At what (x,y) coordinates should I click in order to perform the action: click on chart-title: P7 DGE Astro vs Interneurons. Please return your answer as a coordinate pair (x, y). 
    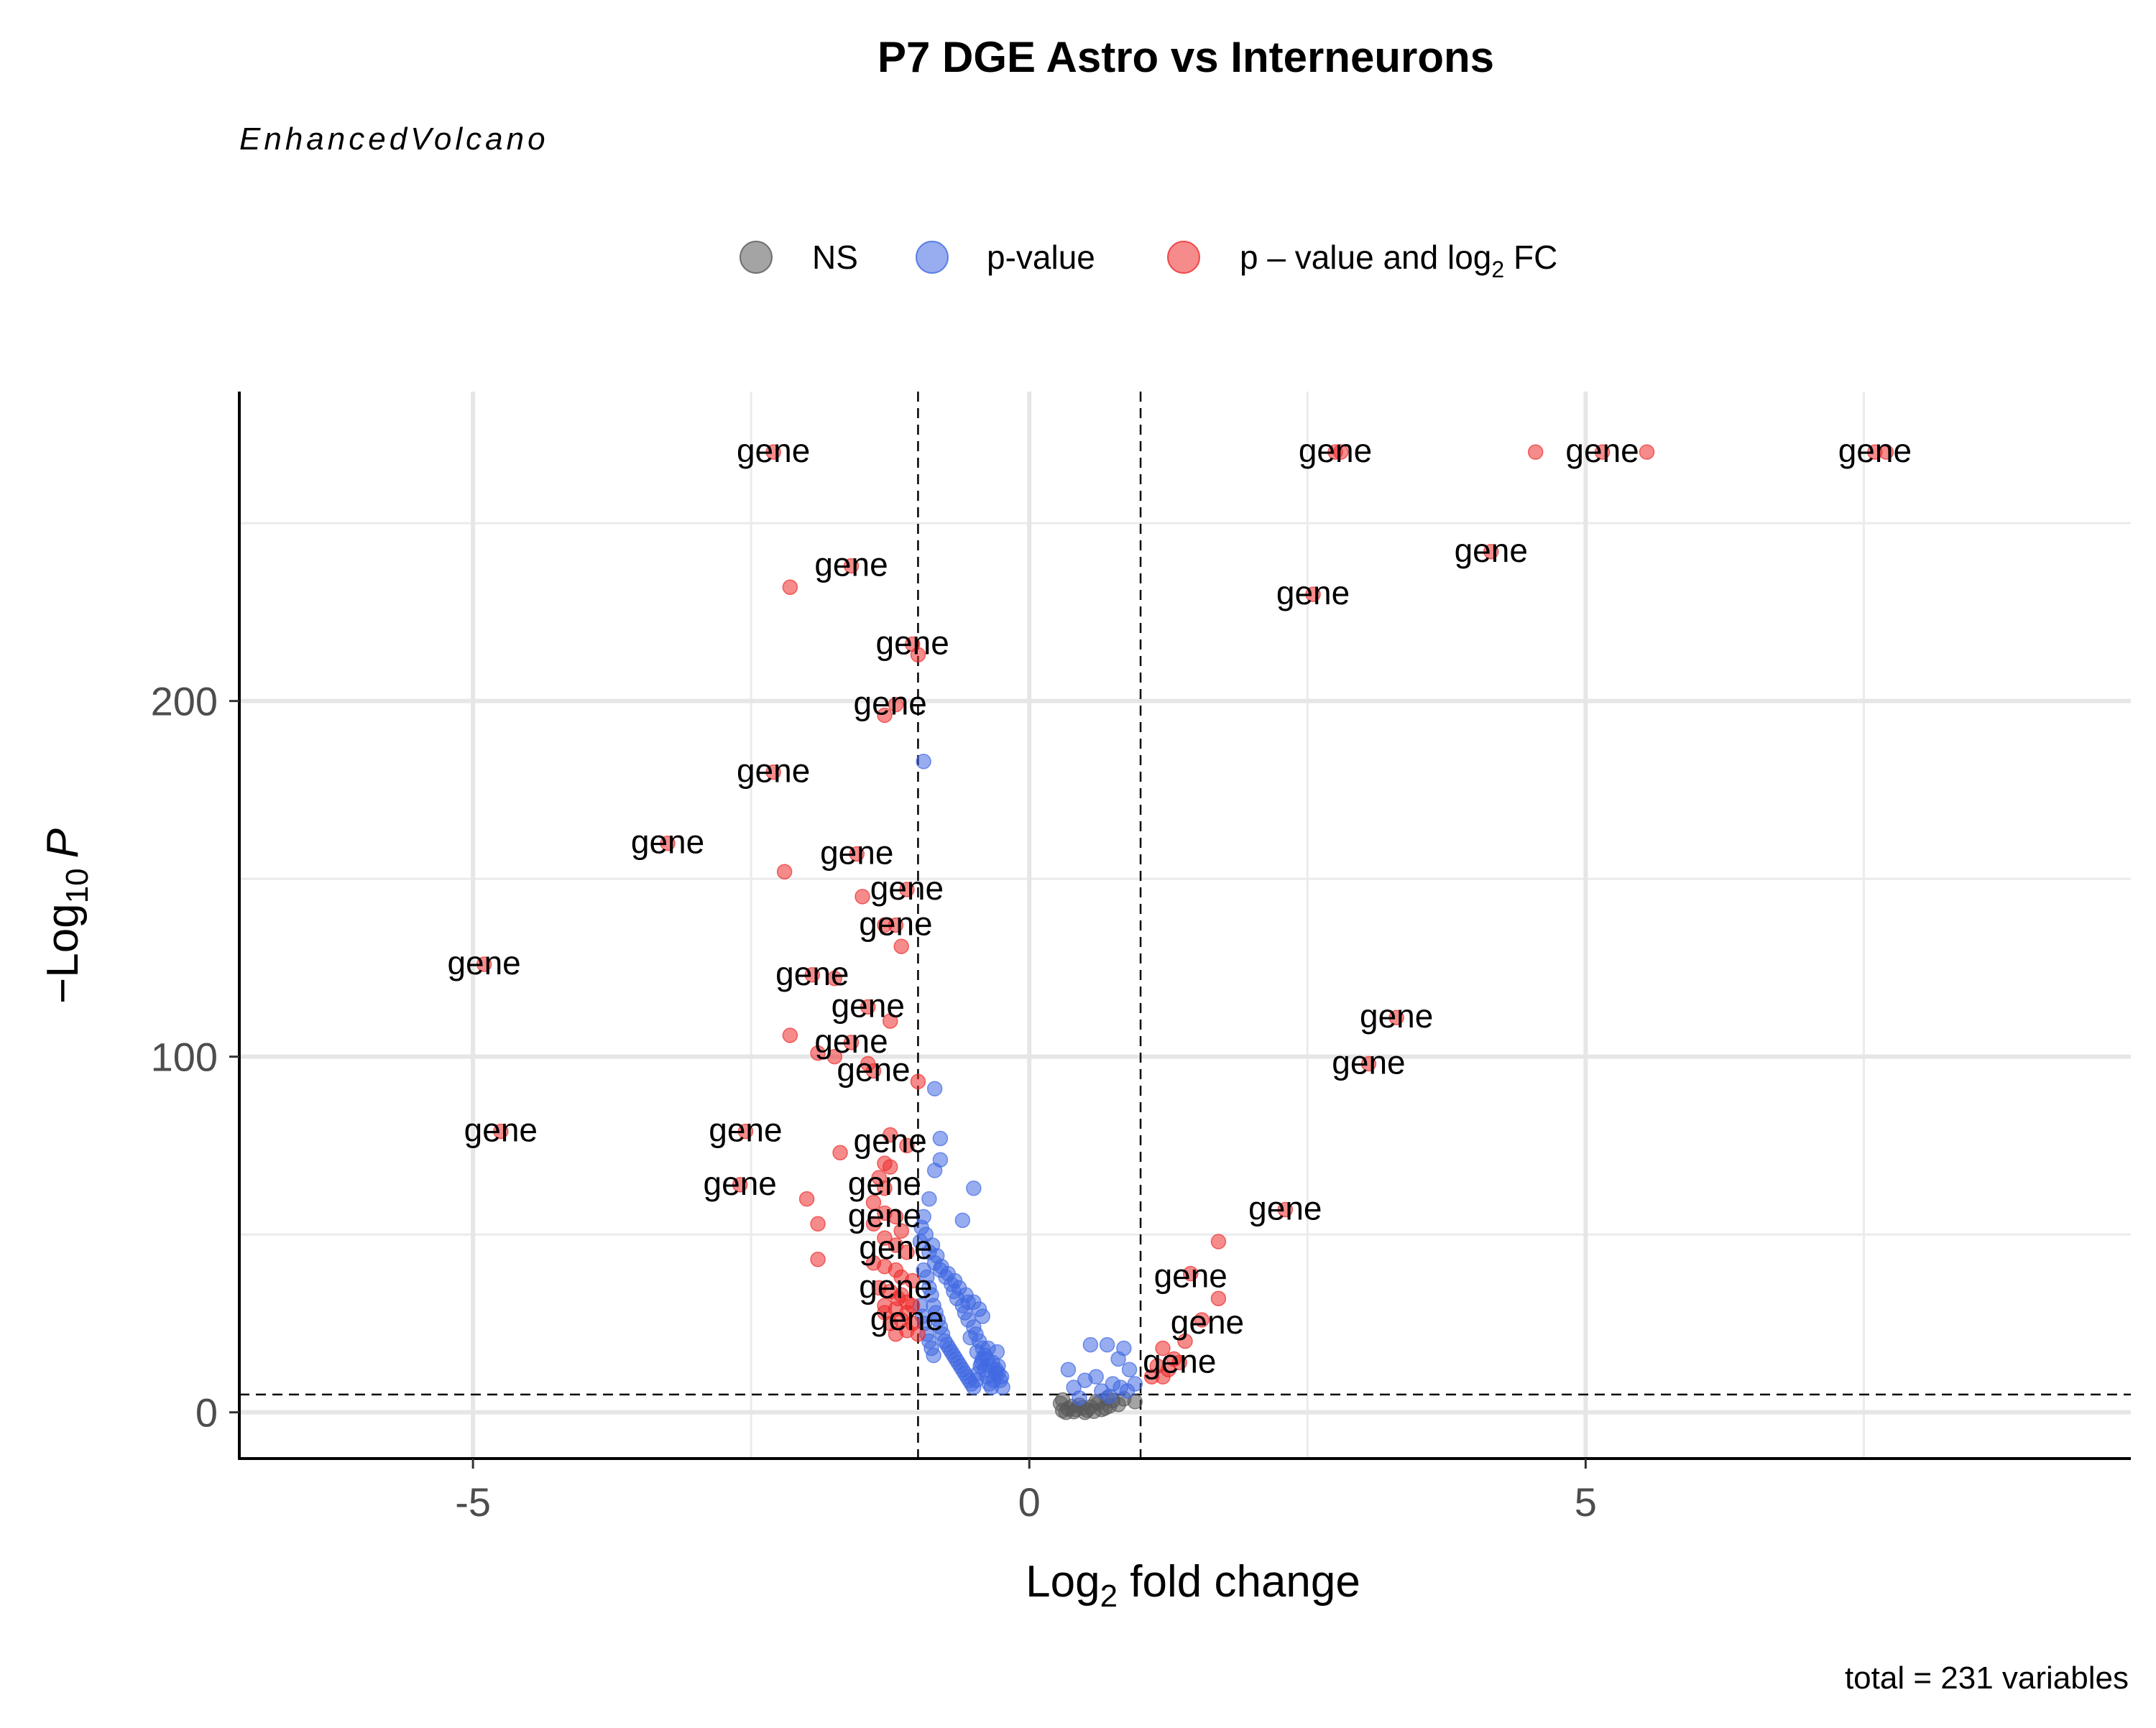
    Looking at the image, I should click on (1186, 57).